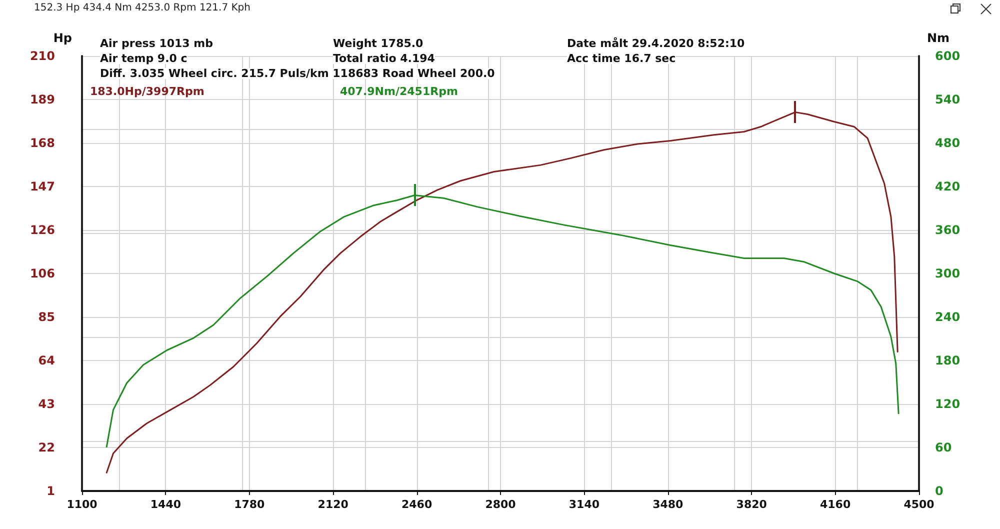 The width and height of the screenshot is (1000, 529). I want to click on annotation: 407.9Nm/2451Rpm, so click(399, 91).